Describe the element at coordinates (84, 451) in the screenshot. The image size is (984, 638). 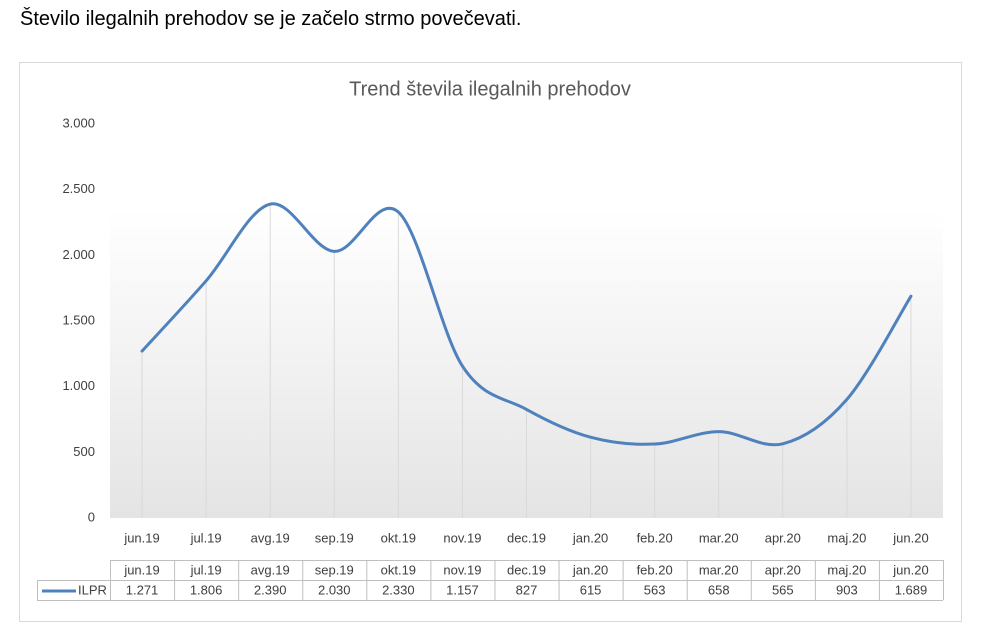
I see `y-tick-label: 500` at that location.